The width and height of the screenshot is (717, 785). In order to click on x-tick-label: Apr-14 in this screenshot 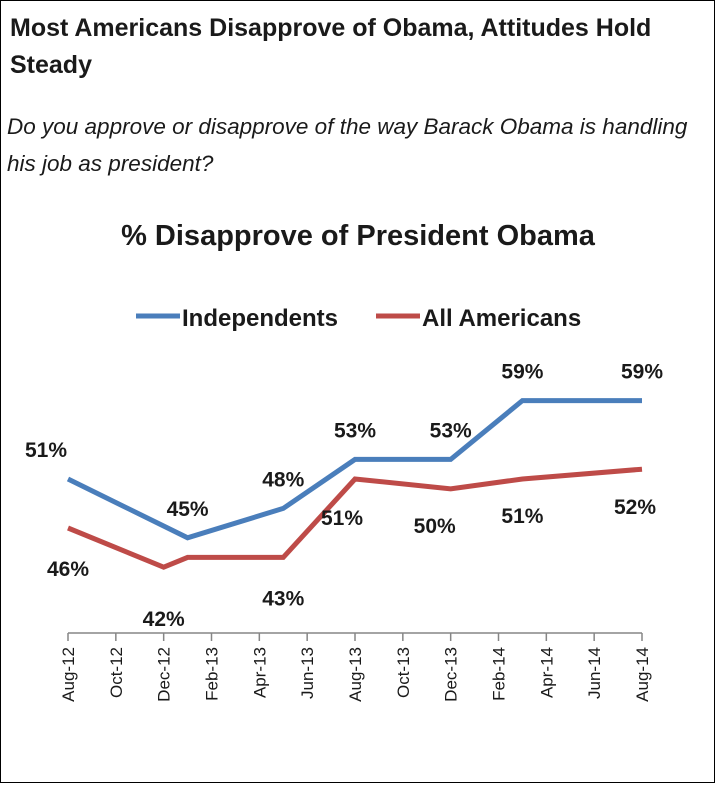, I will do `click(546, 672)`.